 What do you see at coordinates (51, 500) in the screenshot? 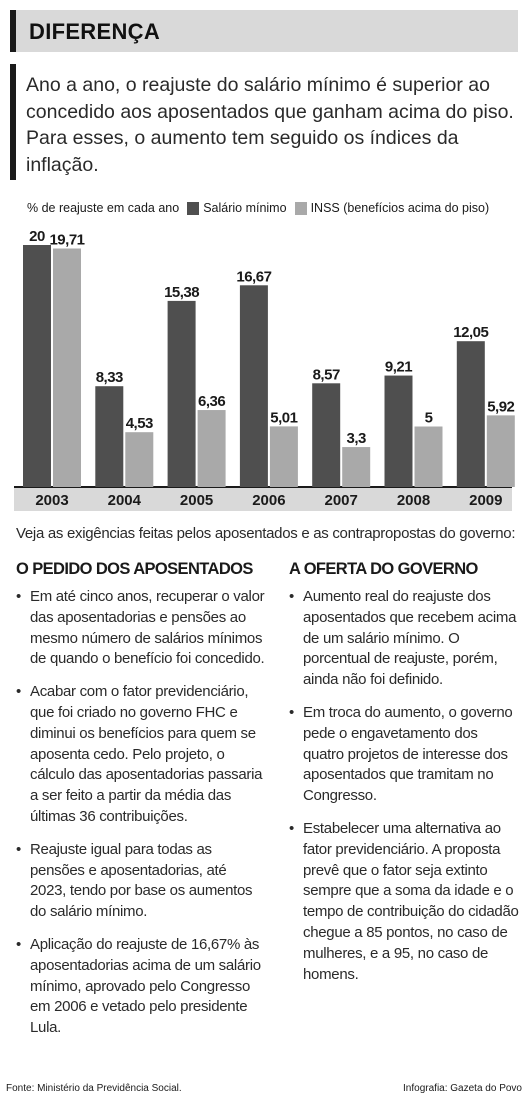
I see `x-tick-label: 2003` at bounding box center [51, 500].